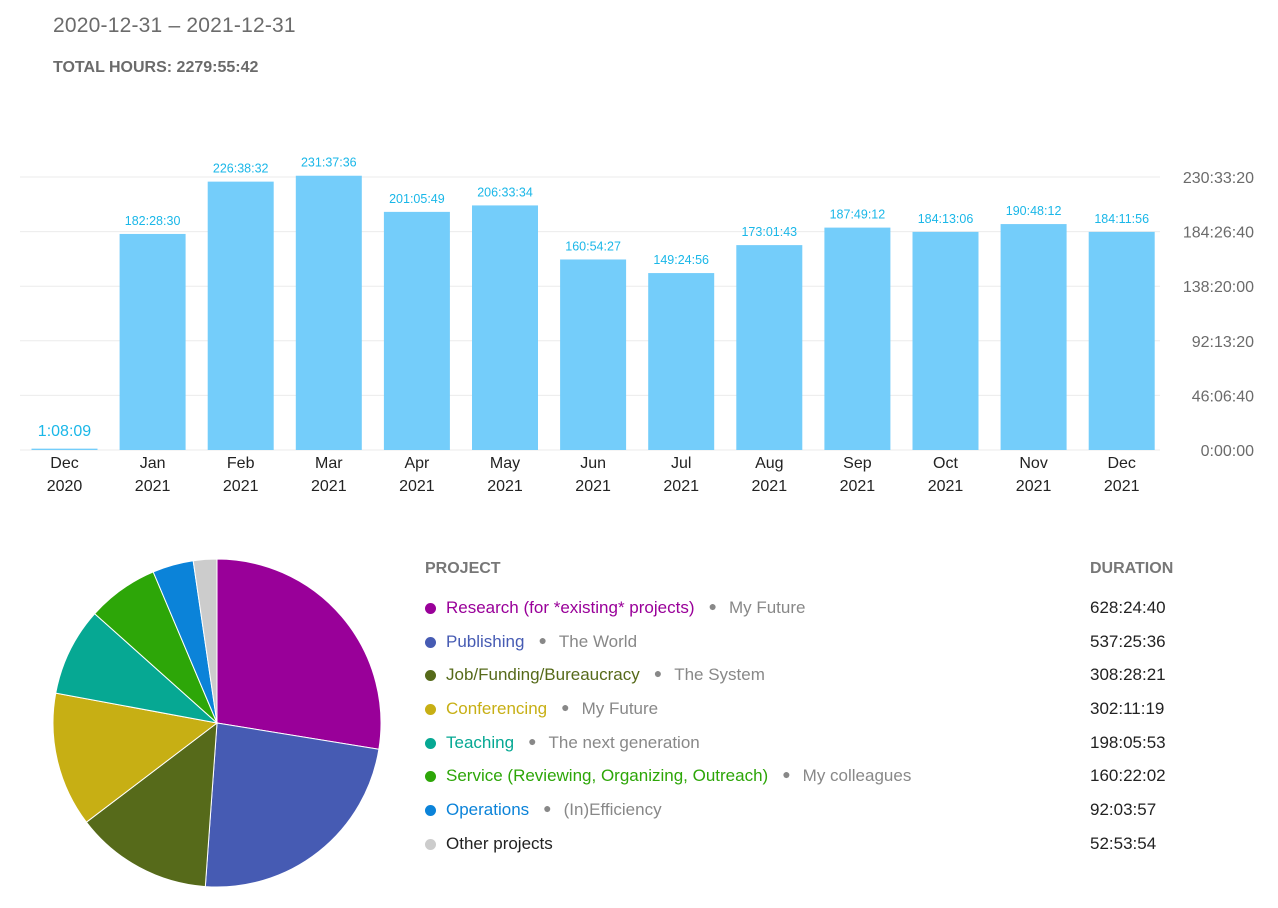  What do you see at coordinates (485, 641) in the screenshot?
I see `project-name: Publishing` at bounding box center [485, 641].